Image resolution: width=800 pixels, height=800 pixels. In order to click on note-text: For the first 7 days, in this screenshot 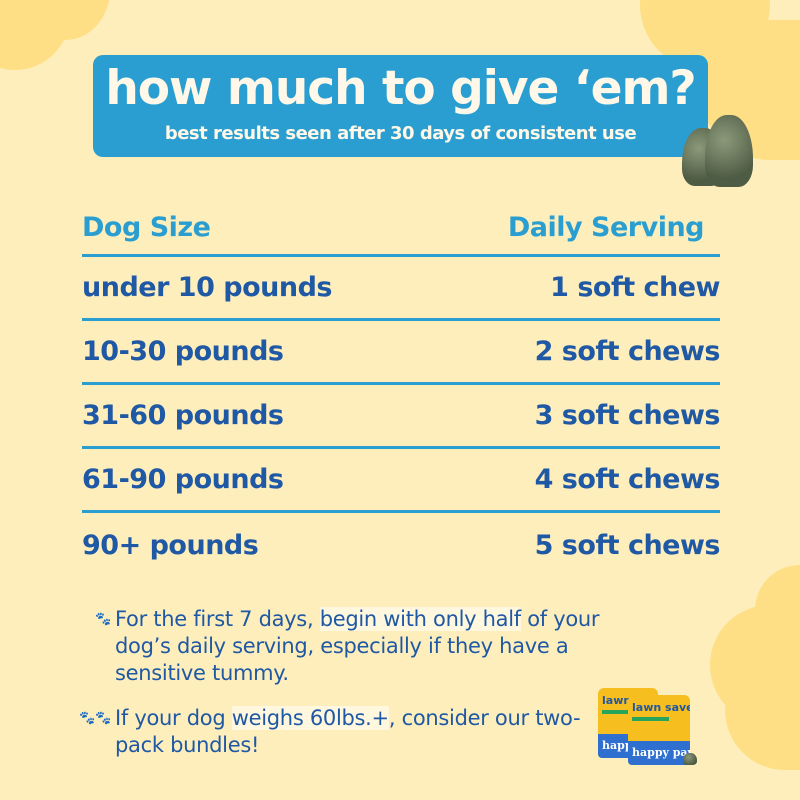, I will do `click(217, 619)`.